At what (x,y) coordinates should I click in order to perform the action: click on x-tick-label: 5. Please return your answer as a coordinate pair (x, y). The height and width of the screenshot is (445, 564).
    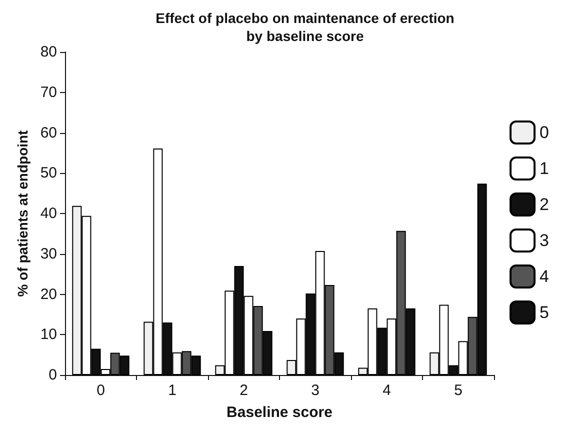
    Looking at the image, I should click on (458, 390).